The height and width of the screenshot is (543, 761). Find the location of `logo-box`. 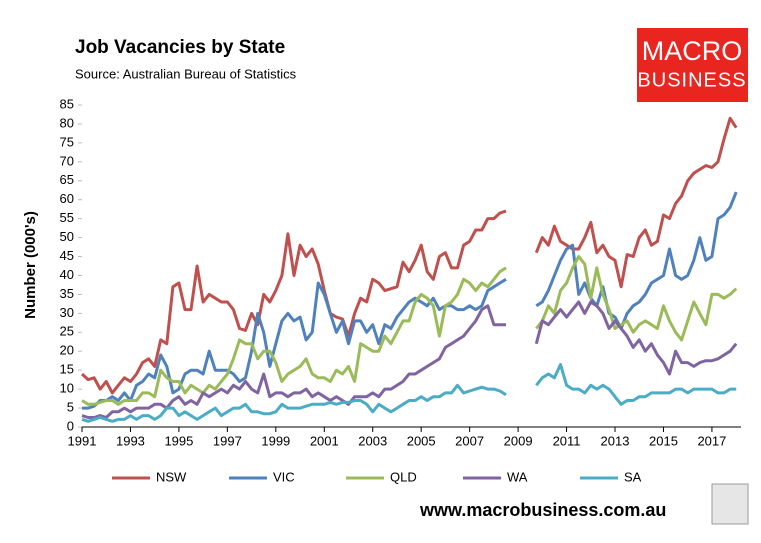

logo-box is located at coordinates (692, 65).